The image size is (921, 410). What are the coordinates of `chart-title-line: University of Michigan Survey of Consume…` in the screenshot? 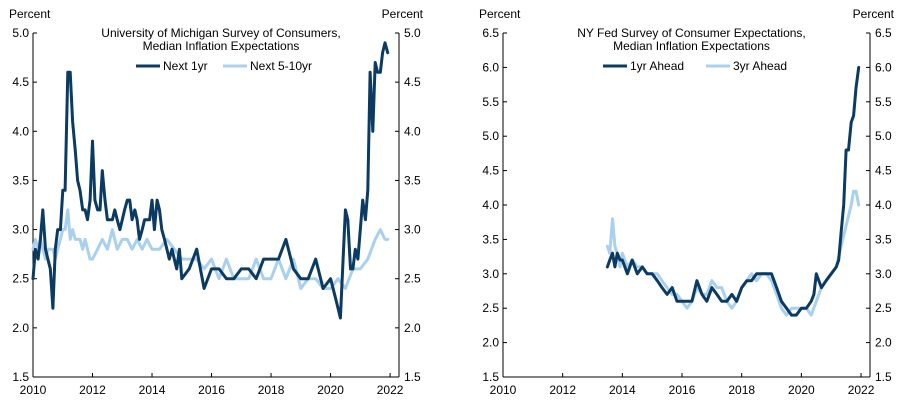 It's located at (220, 33).